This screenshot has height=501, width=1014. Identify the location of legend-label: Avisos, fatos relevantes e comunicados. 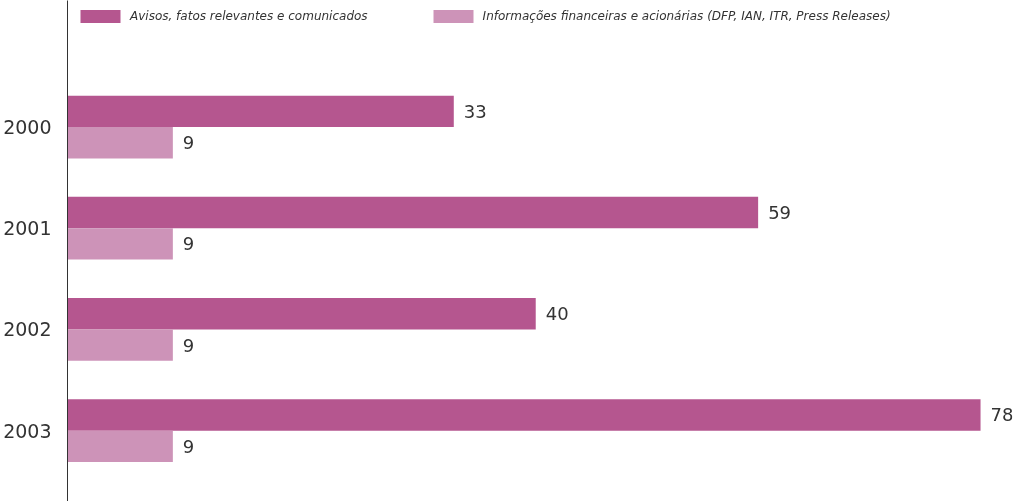
(249, 16).